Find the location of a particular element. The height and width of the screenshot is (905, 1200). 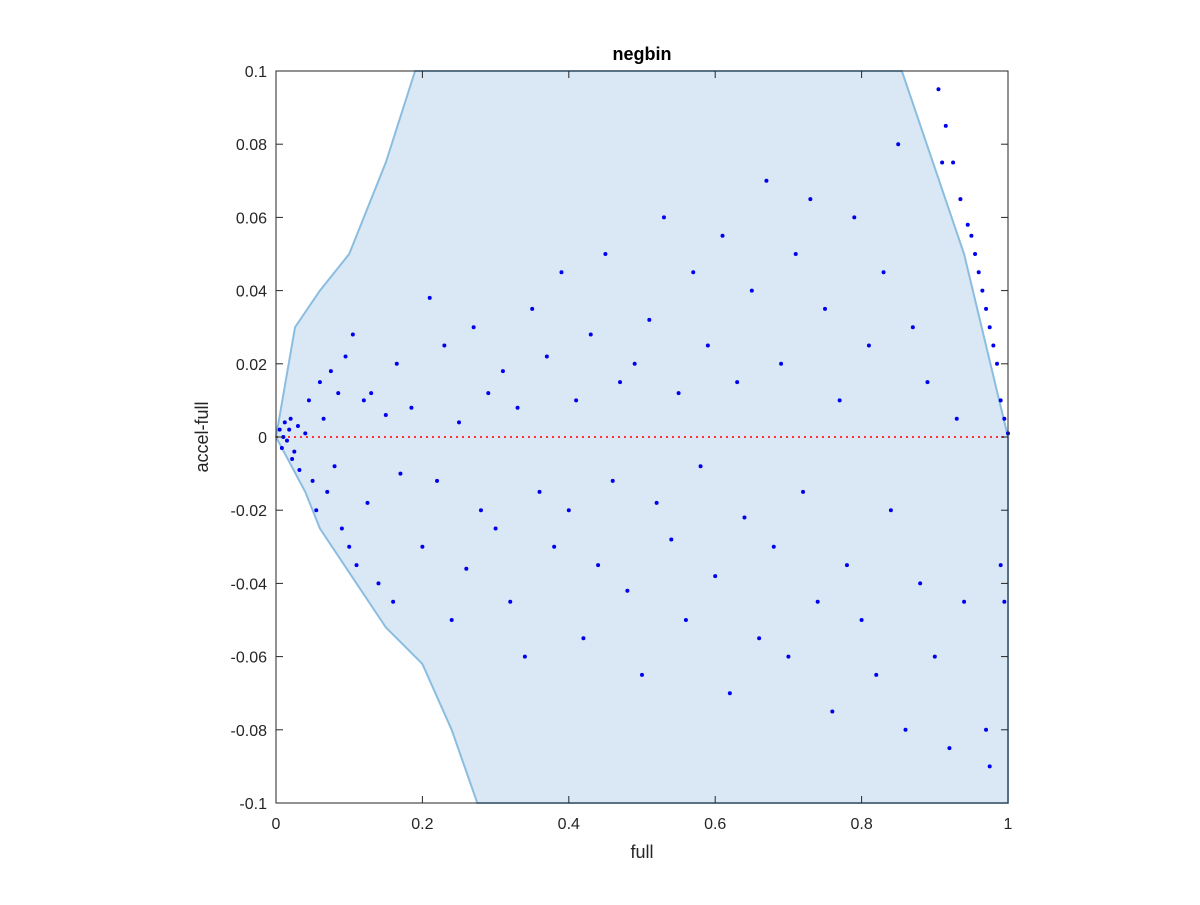

x-tick-label: 0 is located at coordinates (276, 824).